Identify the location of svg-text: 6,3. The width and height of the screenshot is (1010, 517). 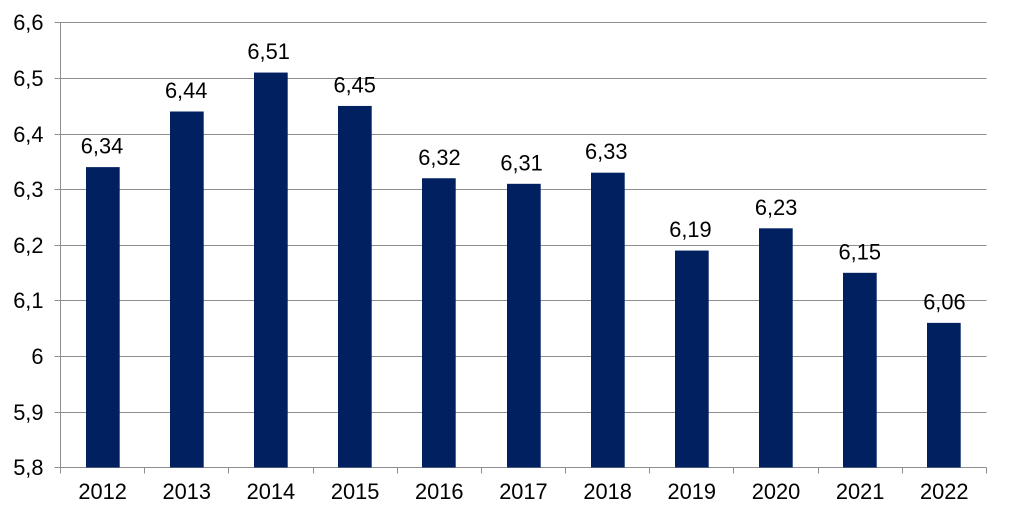
(28, 189).